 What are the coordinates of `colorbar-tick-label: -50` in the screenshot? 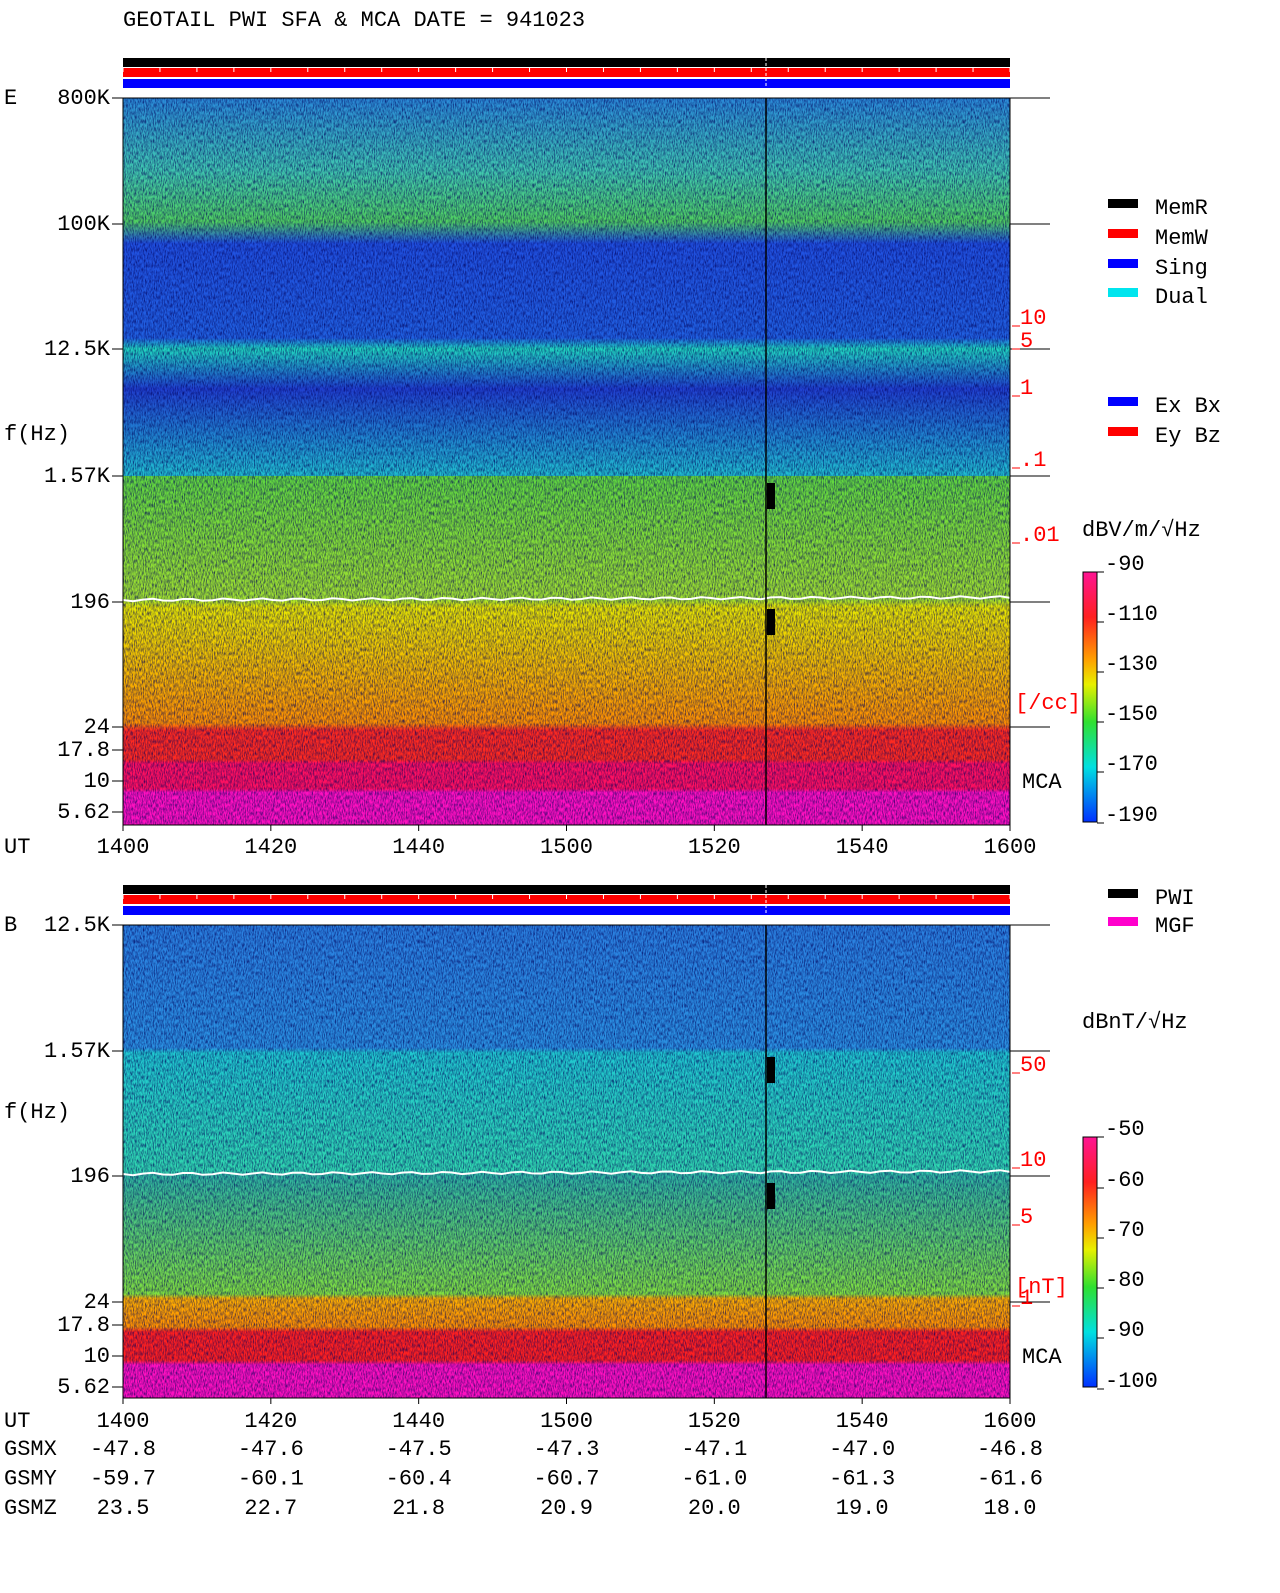 It's located at (1125, 1129).